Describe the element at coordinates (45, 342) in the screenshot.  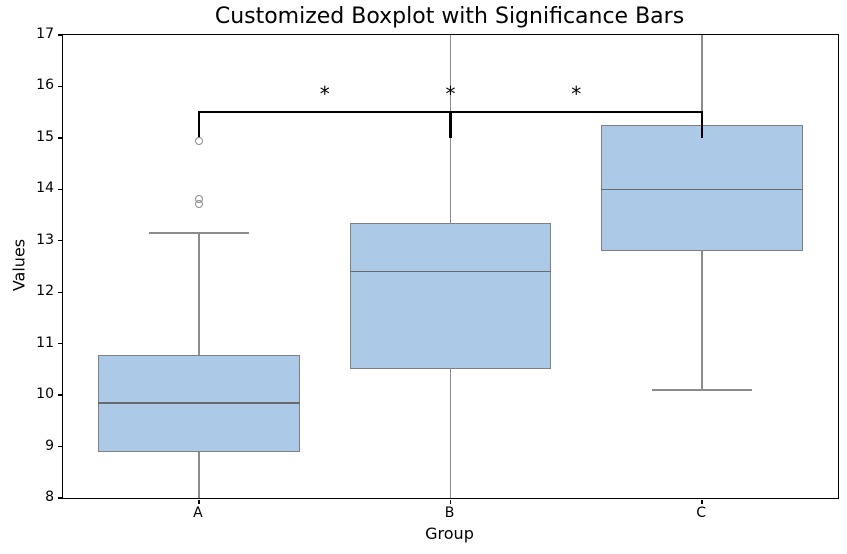
I see `y-tick-label: 11` at that location.